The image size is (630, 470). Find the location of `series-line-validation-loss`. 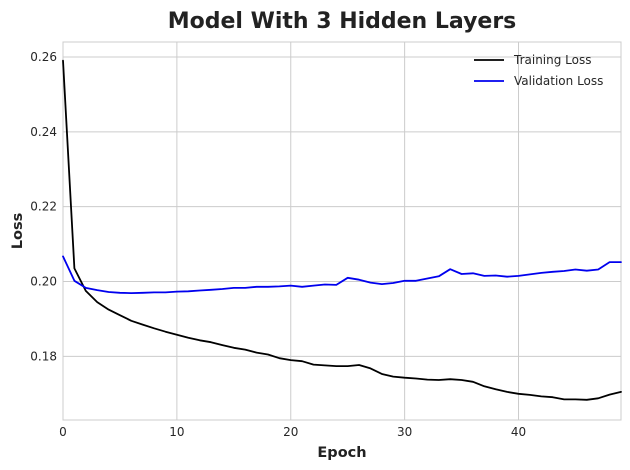

series-line-validation-loss is located at coordinates (342, 275).